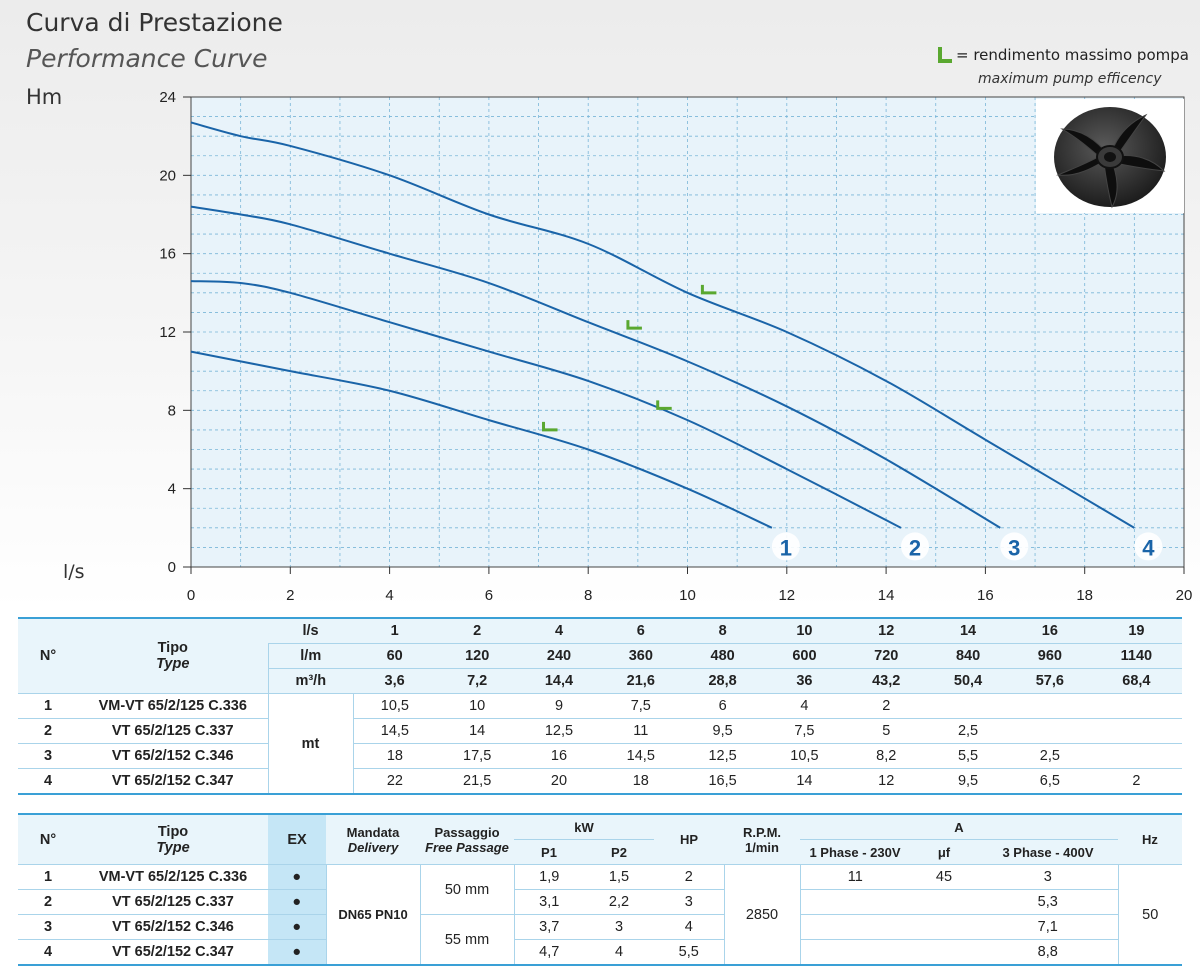  What do you see at coordinates (549, 877) in the screenshot?
I see `p1-value: 1,9` at bounding box center [549, 877].